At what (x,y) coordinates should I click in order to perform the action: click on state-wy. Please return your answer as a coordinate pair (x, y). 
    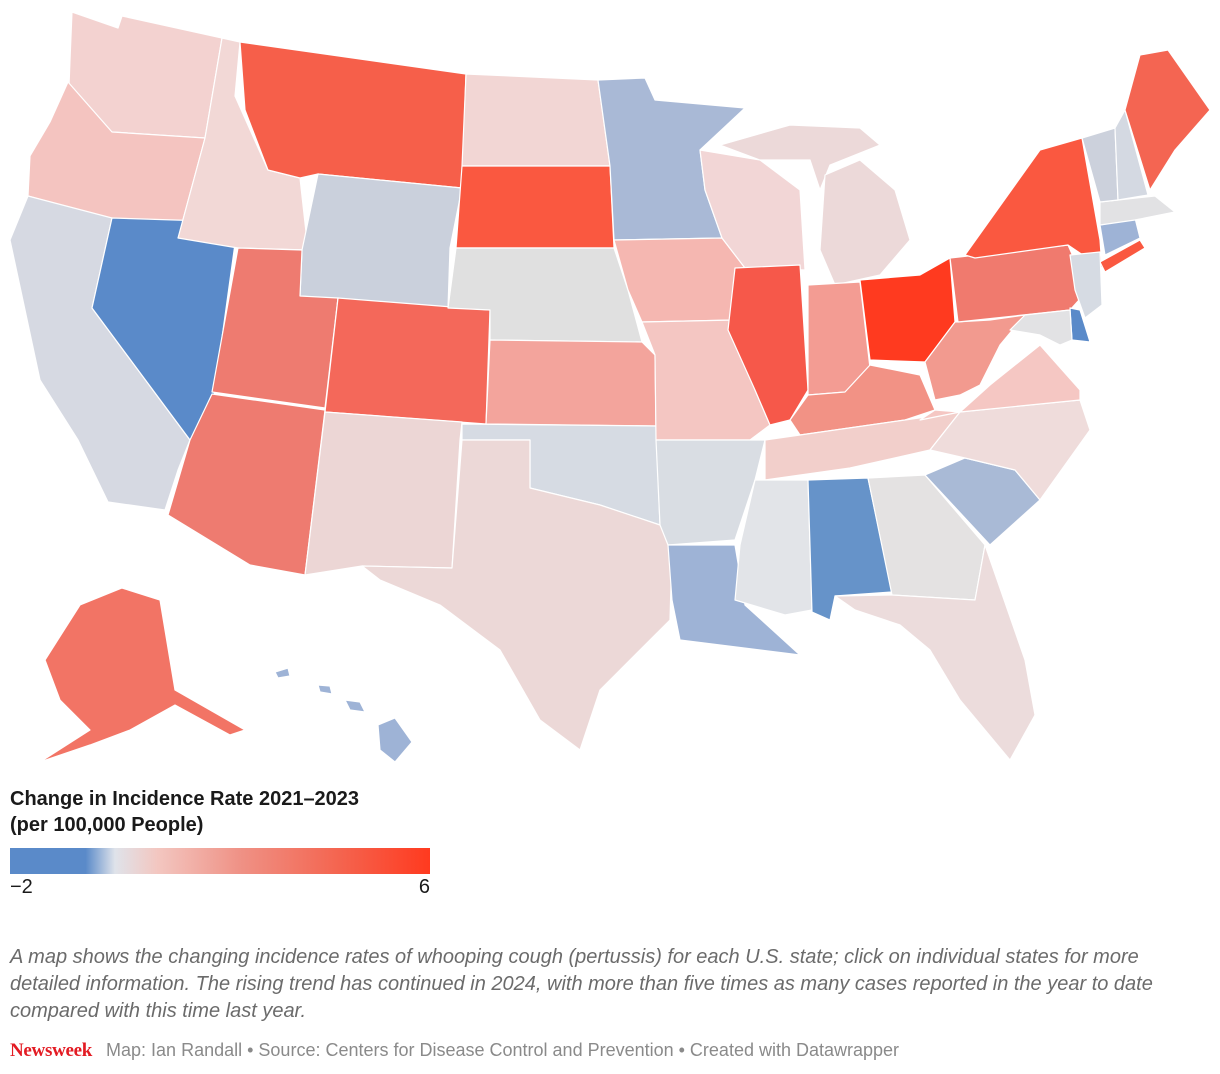
    Looking at the image, I should click on (381, 241).